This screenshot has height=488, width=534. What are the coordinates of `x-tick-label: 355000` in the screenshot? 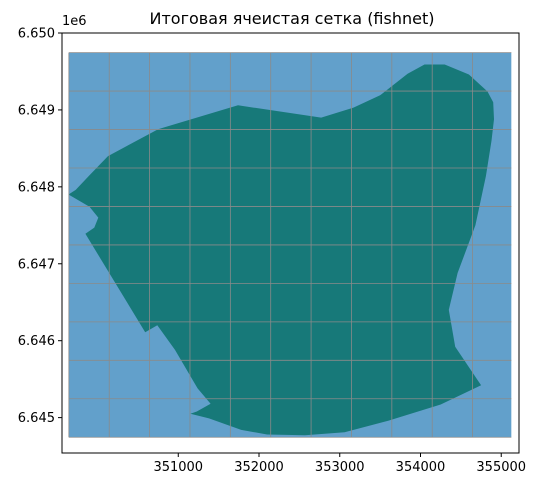 It's located at (501, 467).